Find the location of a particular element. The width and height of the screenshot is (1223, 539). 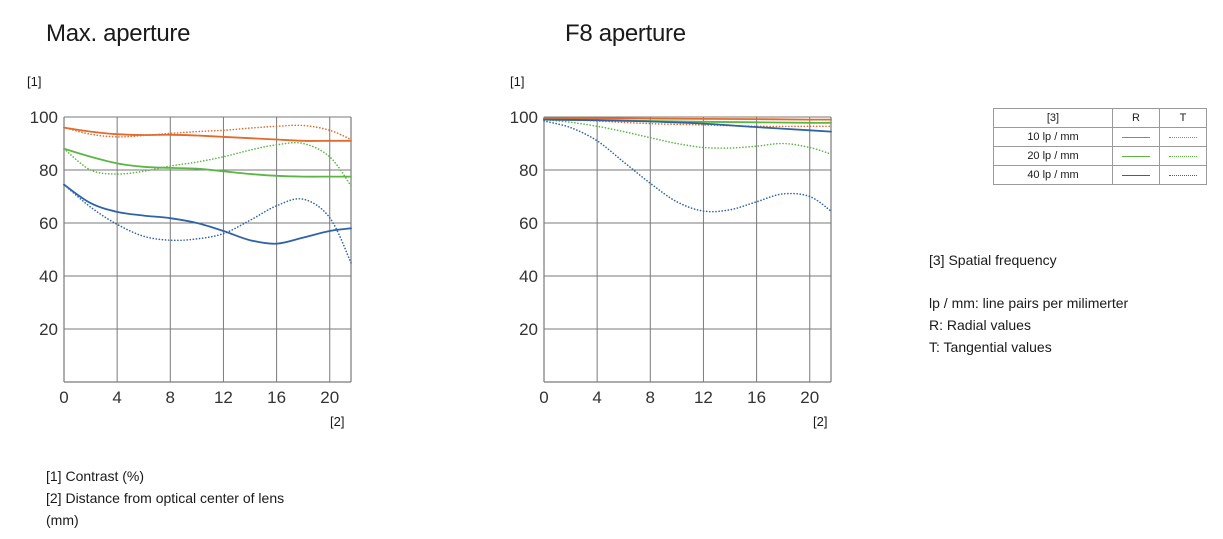

f8-grid is located at coordinates (687, 249).